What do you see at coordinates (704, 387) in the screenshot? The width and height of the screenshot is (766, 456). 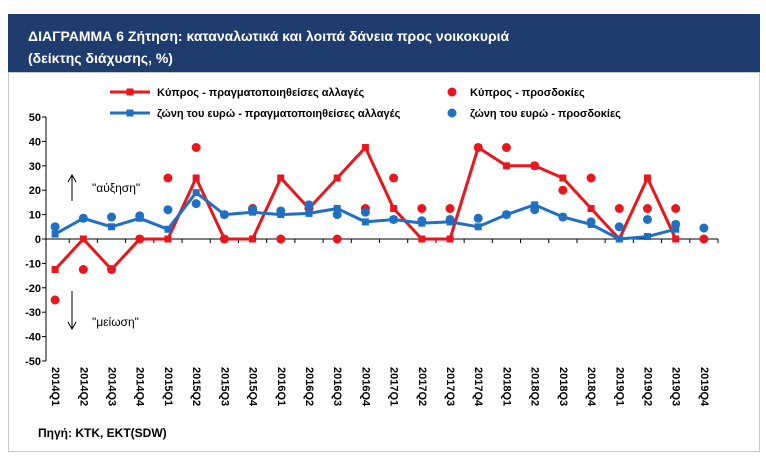 I see `x-tick-label: 2019Q4` at bounding box center [704, 387].